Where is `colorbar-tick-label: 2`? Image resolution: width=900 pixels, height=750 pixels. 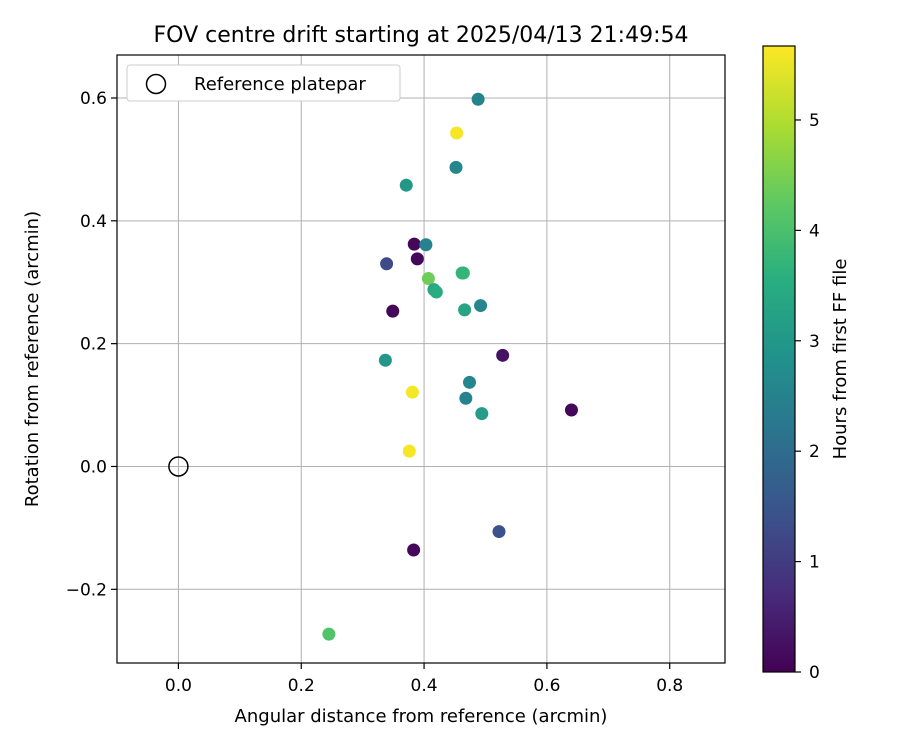 colorbar-tick-label: 2 is located at coordinates (814, 452).